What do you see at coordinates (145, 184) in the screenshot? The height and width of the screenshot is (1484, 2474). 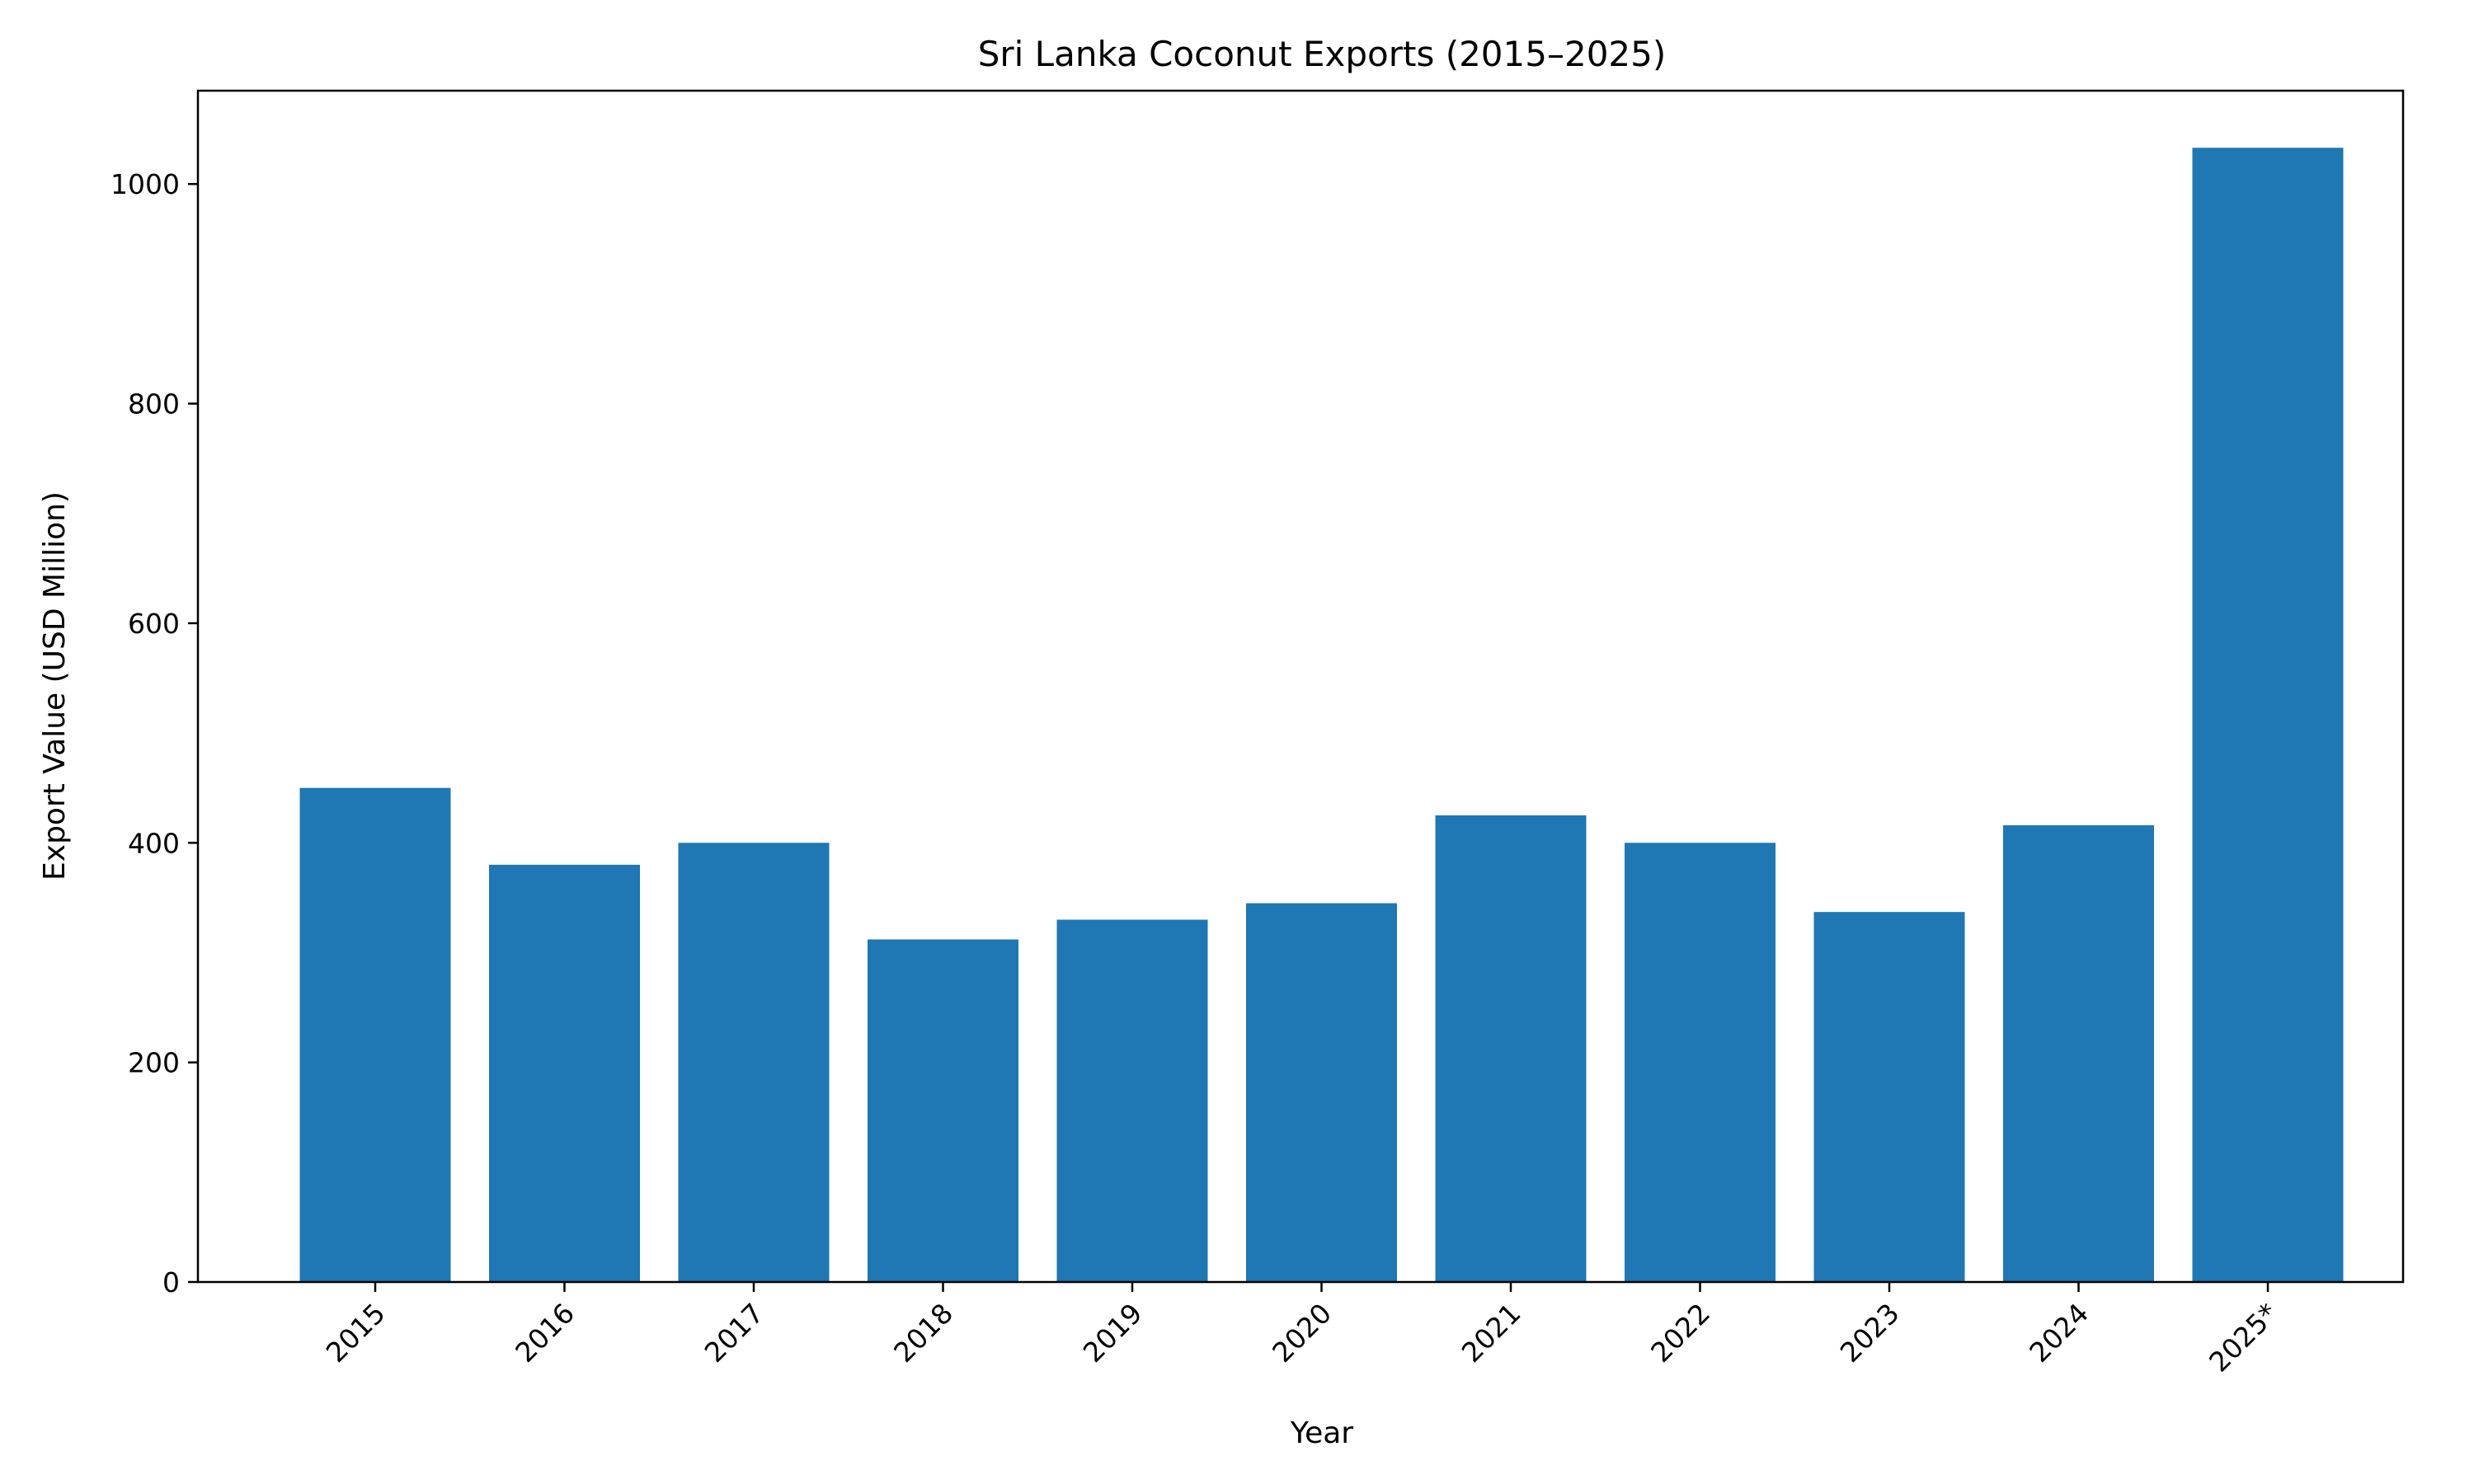 I see `y-tick-label-1000: 1000` at bounding box center [145, 184].